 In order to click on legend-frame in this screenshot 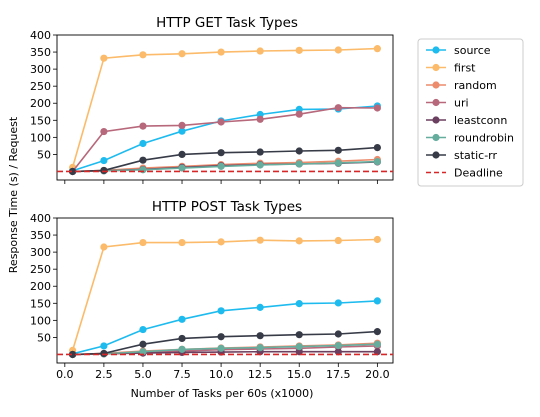, I will do `click(470, 112)`.